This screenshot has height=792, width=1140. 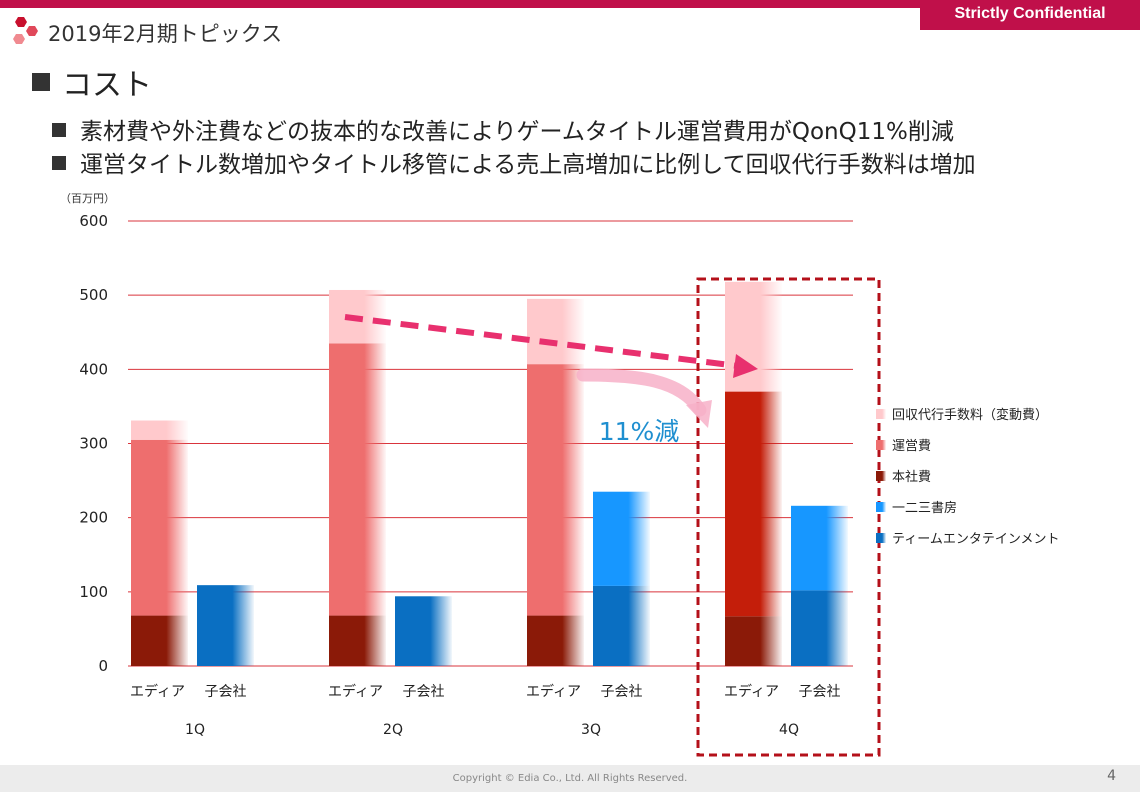 I want to click on highlight-box, so click(x=788, y=517).